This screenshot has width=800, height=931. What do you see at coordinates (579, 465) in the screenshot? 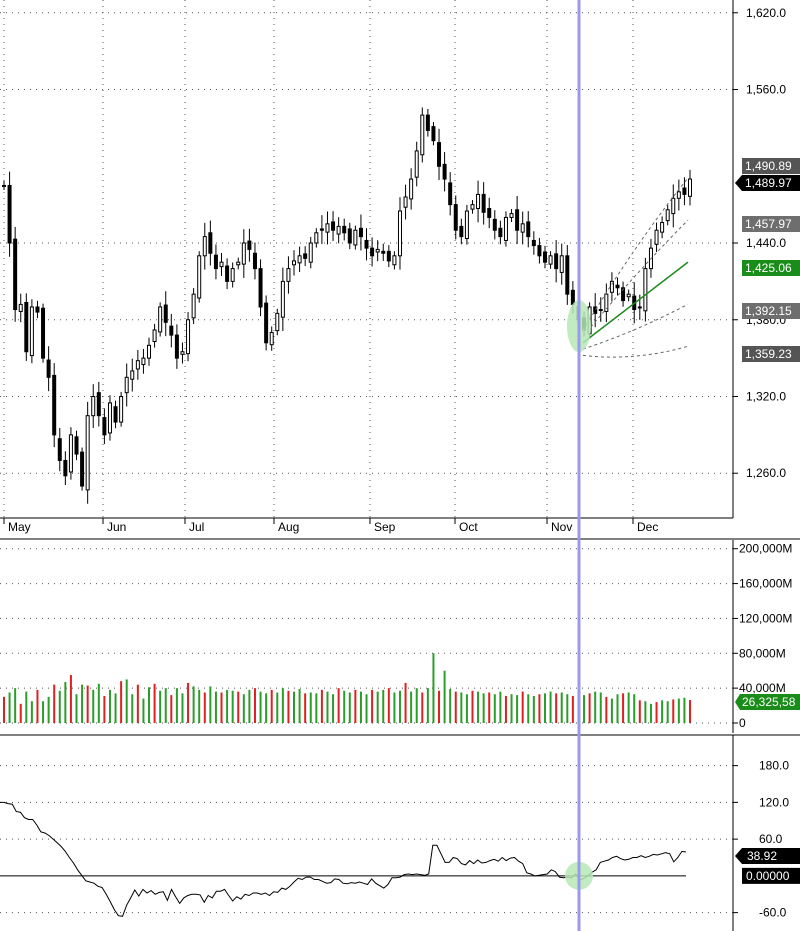
I see `cursor-marker` at bounding box center [579, 465].